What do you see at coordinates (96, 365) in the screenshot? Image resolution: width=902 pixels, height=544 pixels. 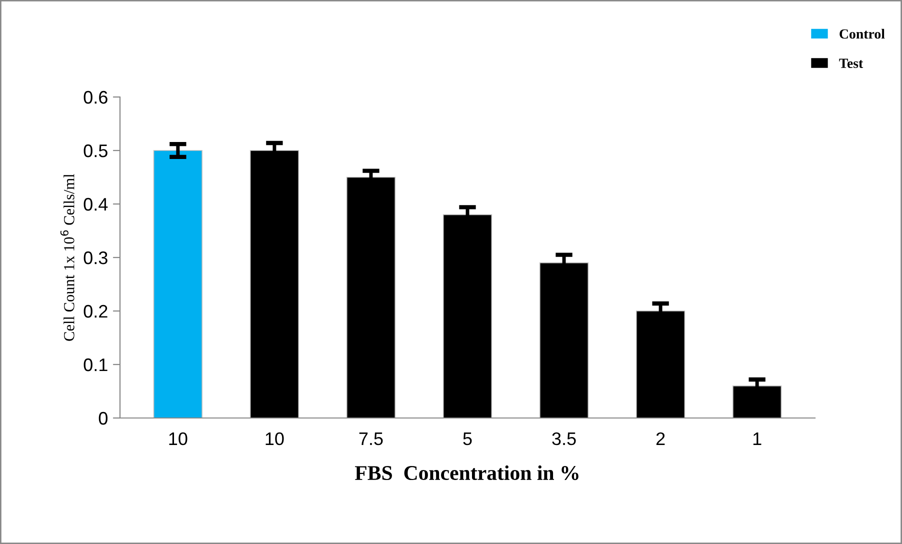 I see `y-tick-label: 0.1` at bounding box center [96, 365].